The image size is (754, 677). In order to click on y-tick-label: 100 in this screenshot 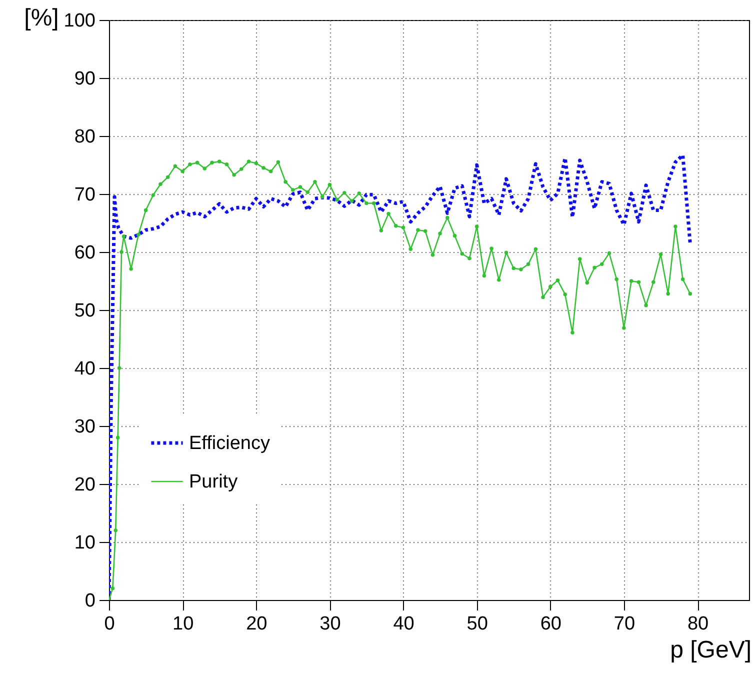, I will do `click(80, 21)`.